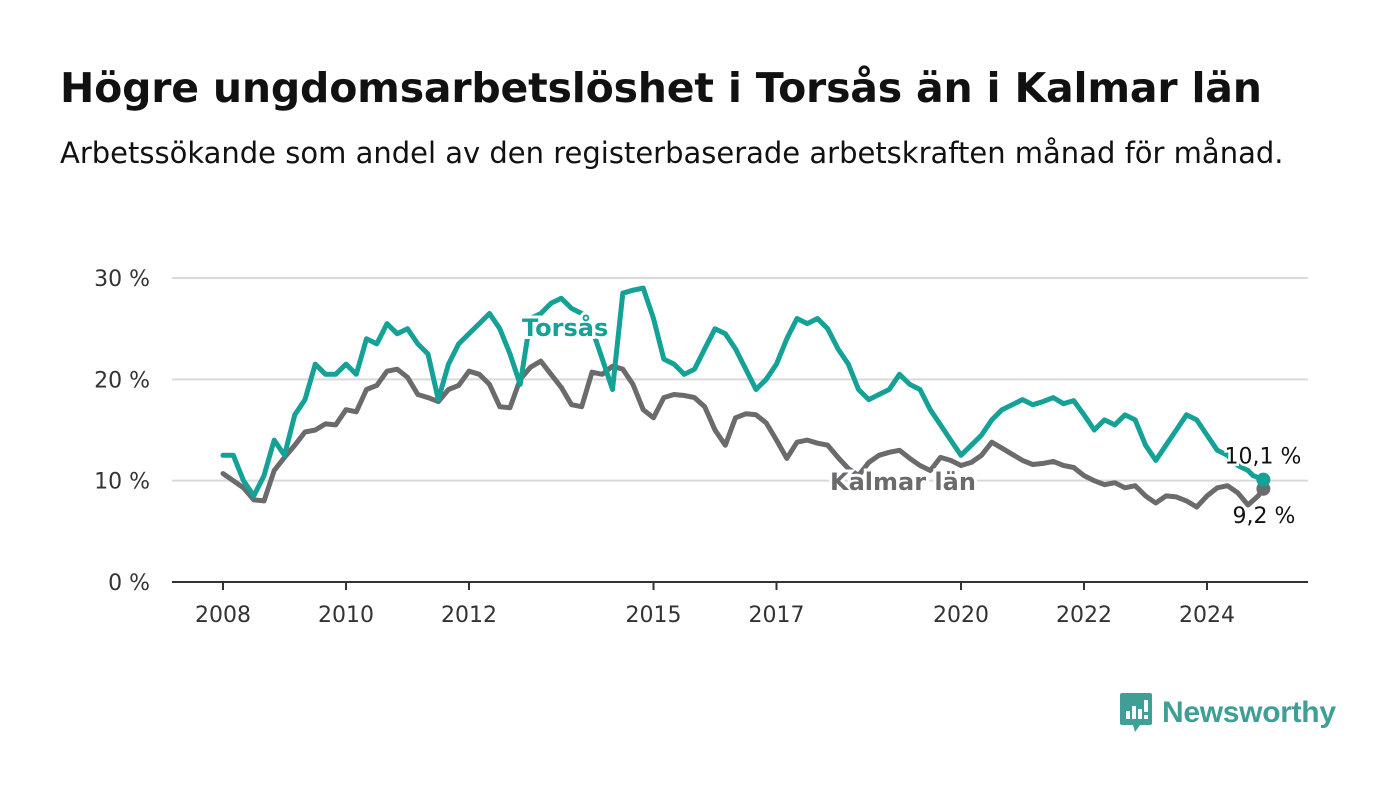  What do you see at coordinates (122, 279) in the screenshot?
I see `y-tick-label: 30 %` at bounding box center [122, 279].